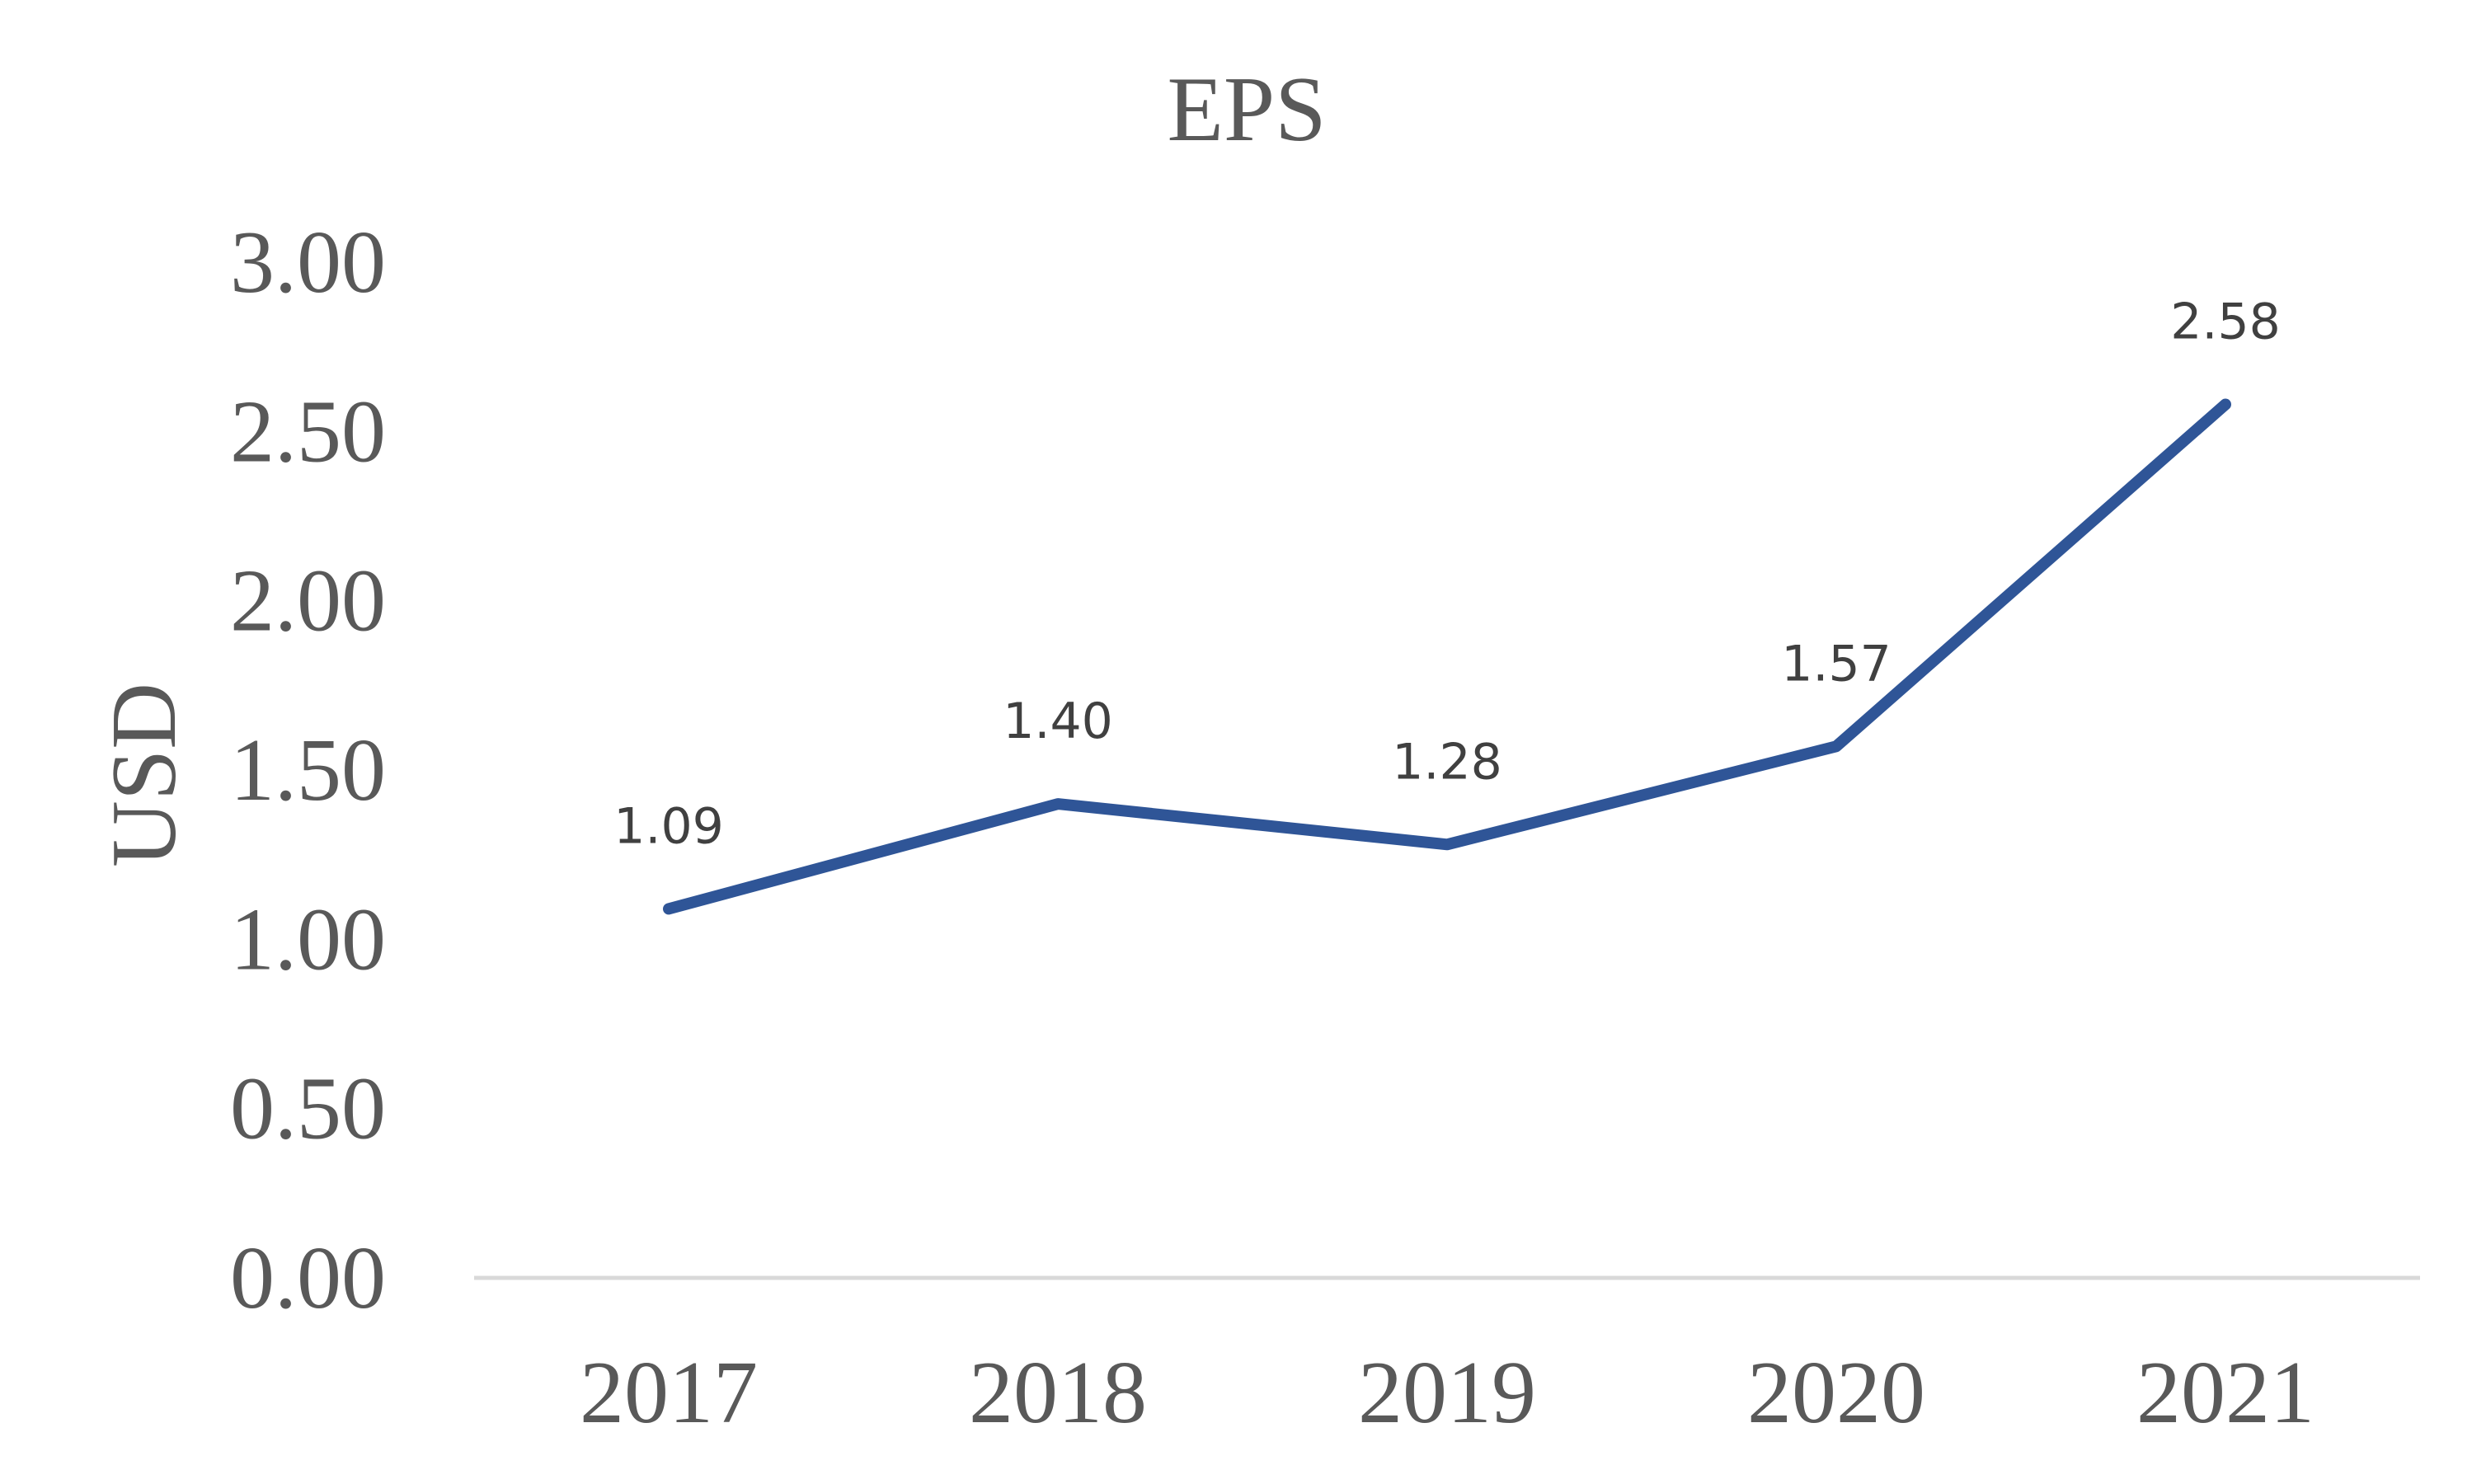 The height and width of the screenshot is (1484, 2486). Describe the element at coordinates (308, 263) in the screenshot. I see `y-tick-label: 3.00` at that location.